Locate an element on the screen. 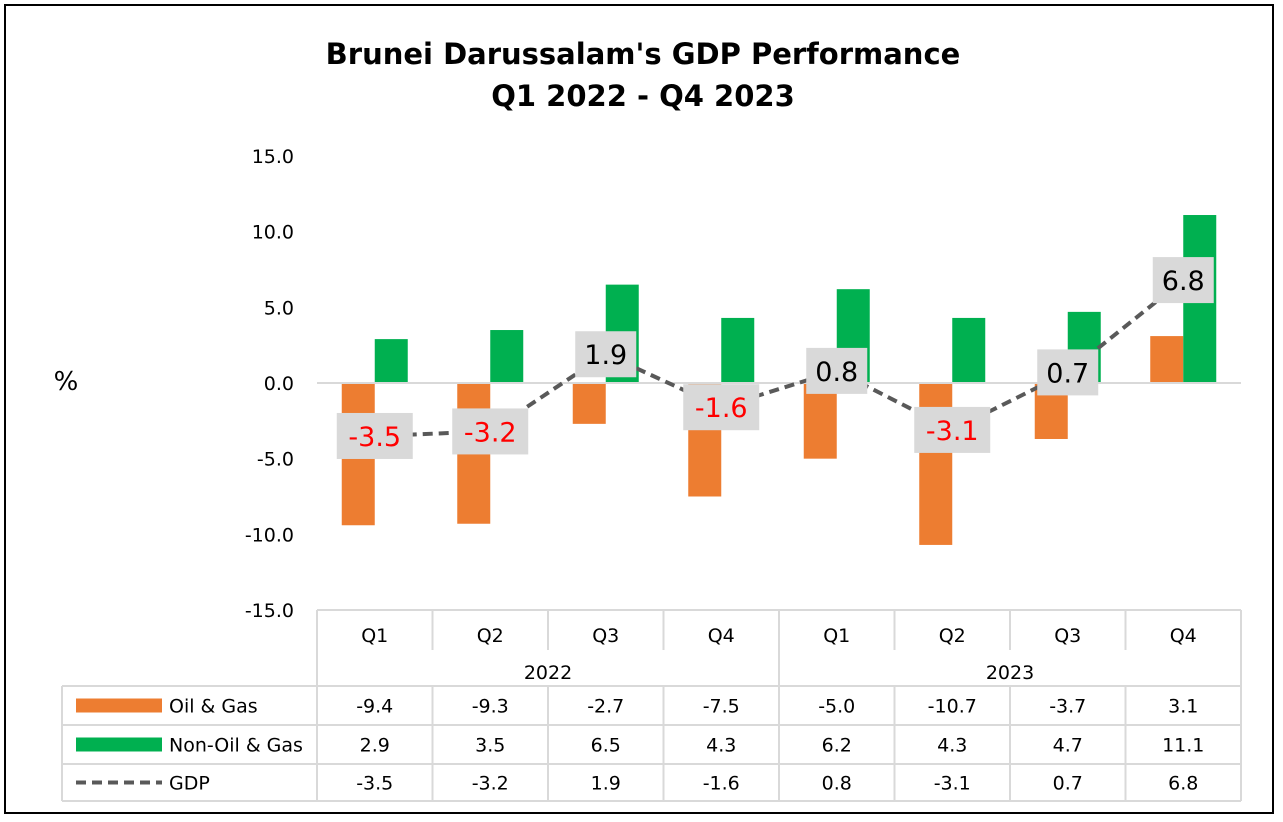 Image resolution: width=1283 pixels, height=822 pixels. gdp-data-label: 6.8 is located at coordinates (1183, 281).